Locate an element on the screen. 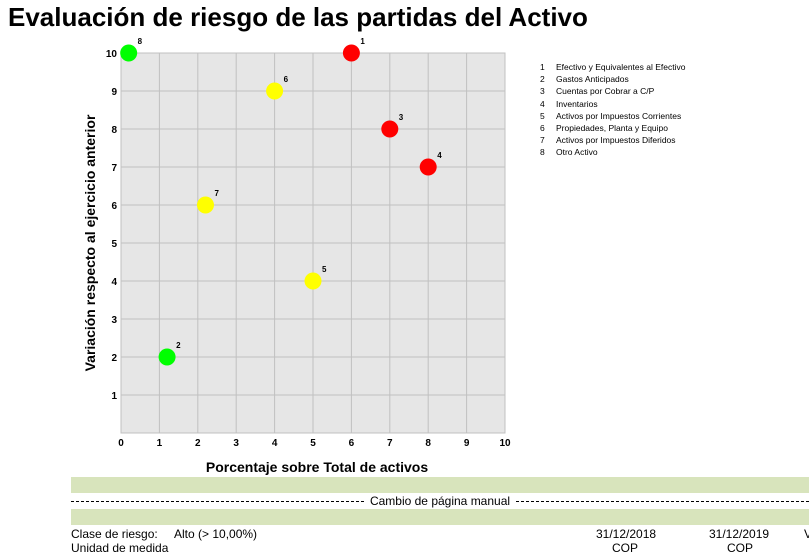 The width and height of the screenshot is (809, 555). legend-item-2: 2 Gastos Anticipados is located at coordinates (612, 79).